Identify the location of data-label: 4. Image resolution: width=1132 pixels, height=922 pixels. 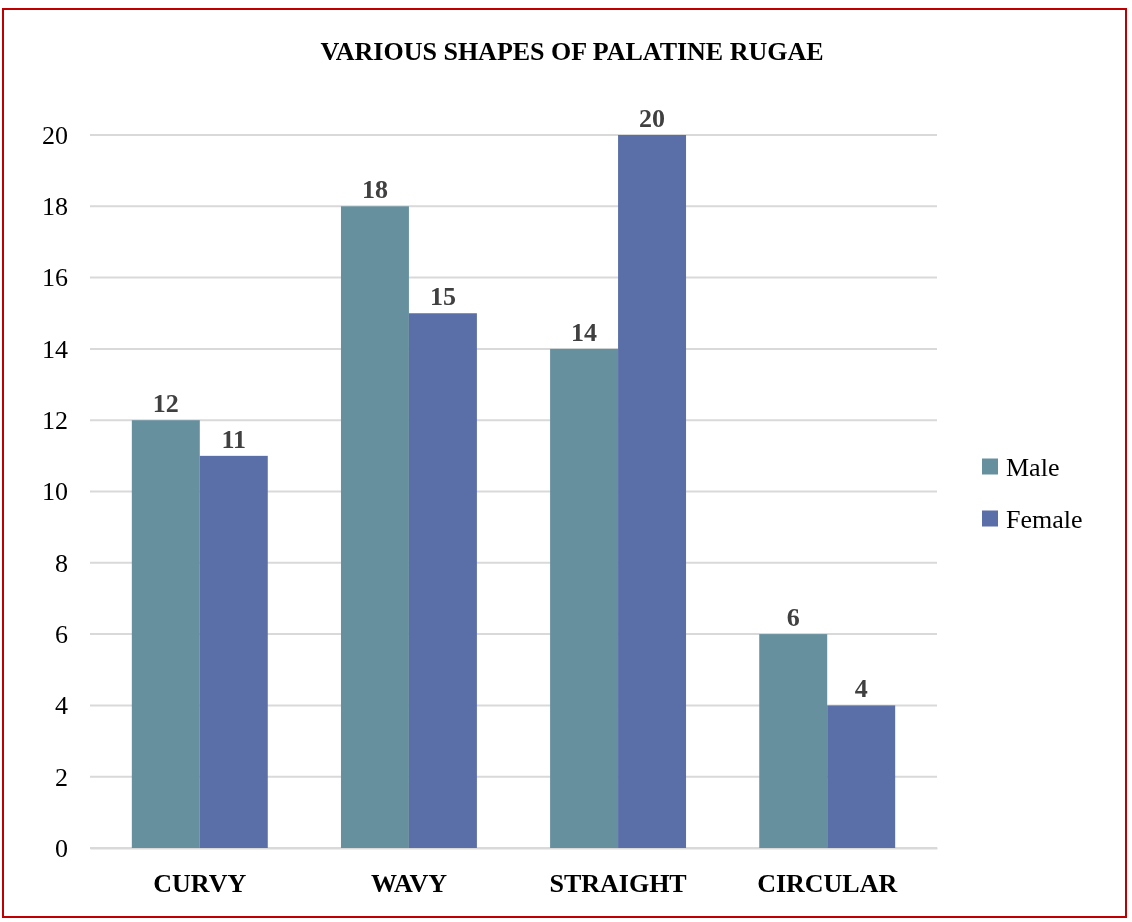
(861, 689).